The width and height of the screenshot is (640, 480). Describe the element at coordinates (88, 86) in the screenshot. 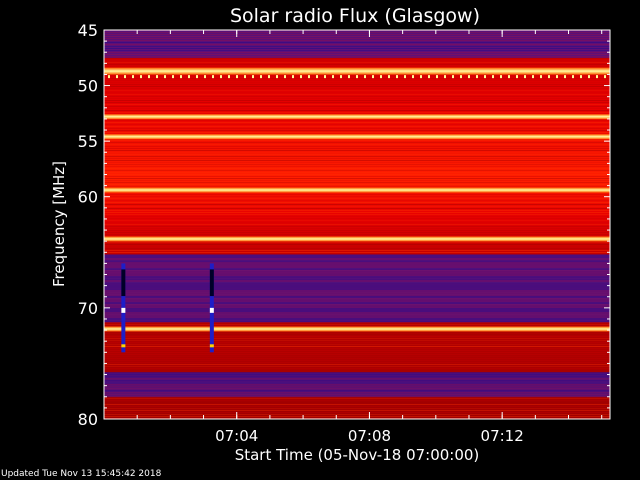

I see `y-tick-label: 50` at that location.